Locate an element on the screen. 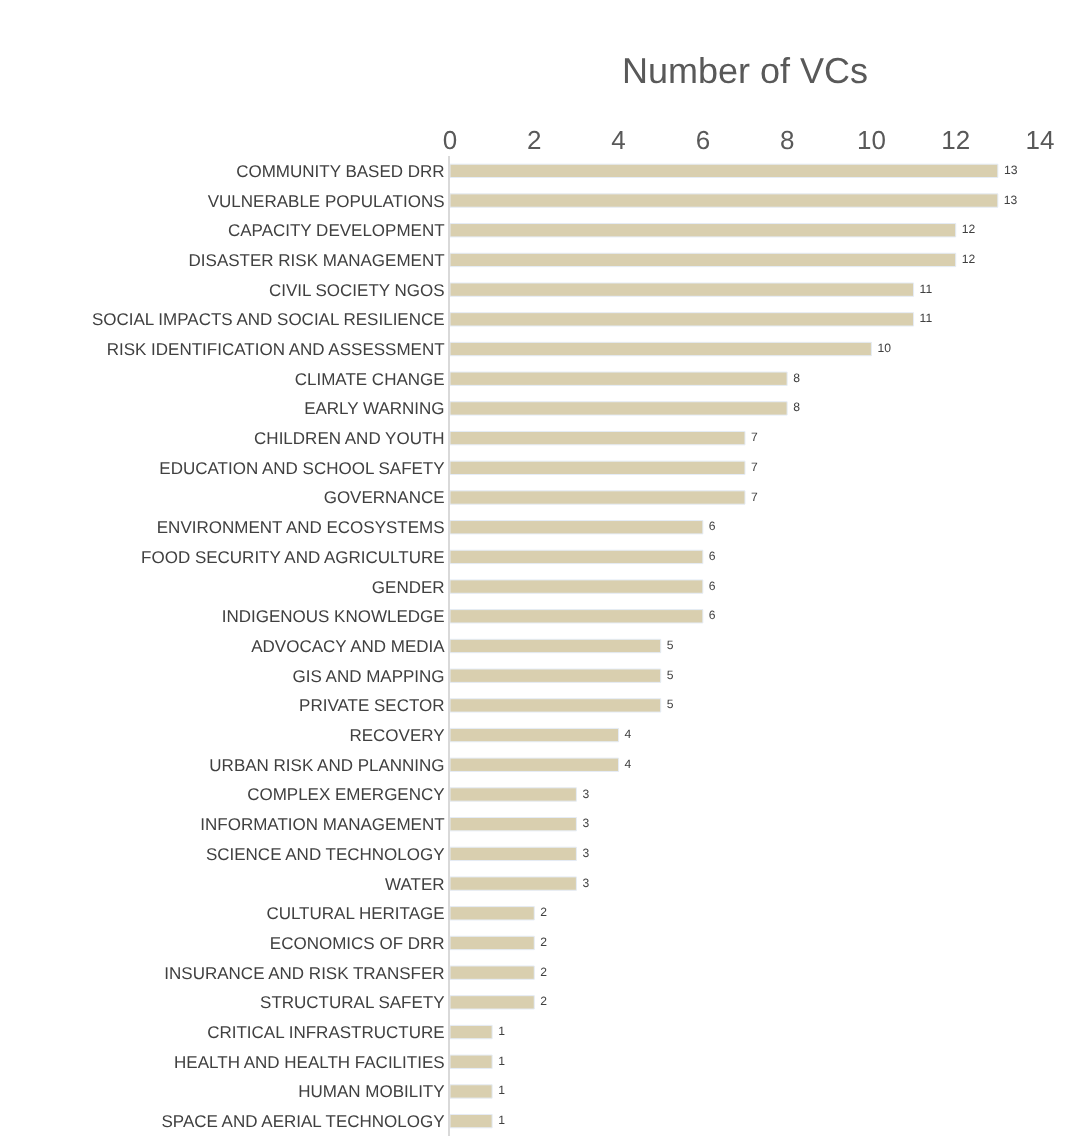 The width and height of the screenshot is (1090, 1146). y-tick-label: WATER is located at coordinates (415, 883).